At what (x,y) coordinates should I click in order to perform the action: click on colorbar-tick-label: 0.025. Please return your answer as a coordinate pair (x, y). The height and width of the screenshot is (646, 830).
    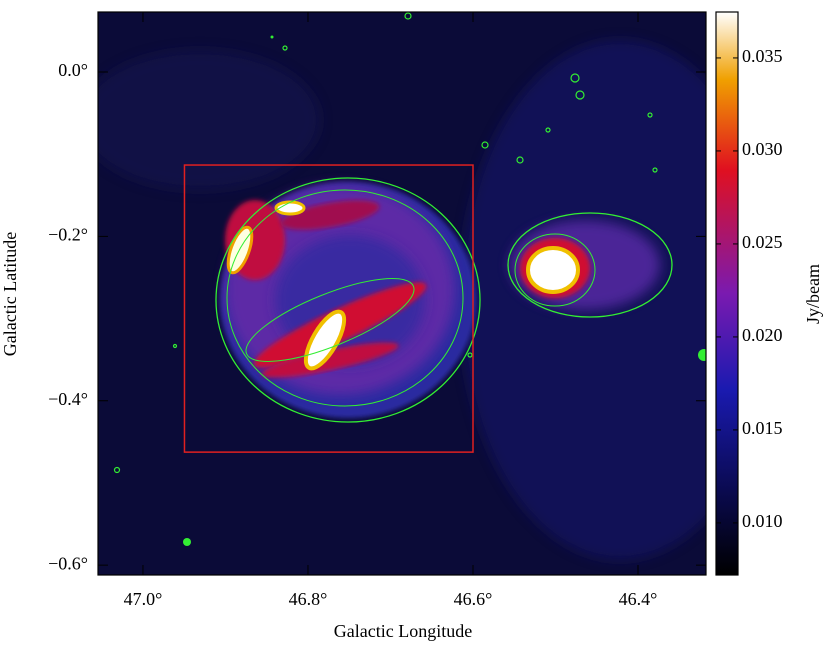
    Looking at the image, I should click on (762, 242).